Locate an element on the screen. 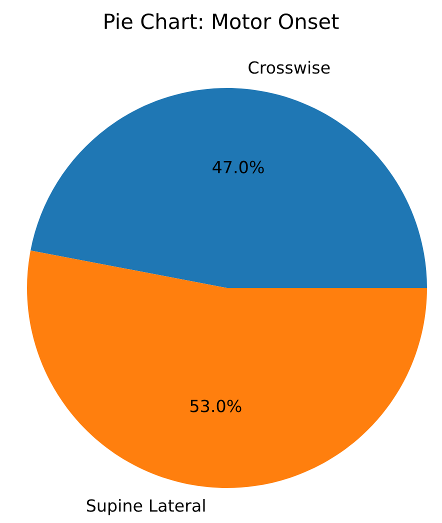 The height and width of the screenshot is (523, 442). slice-label: Crosswise is located at coordinates (289, 67).